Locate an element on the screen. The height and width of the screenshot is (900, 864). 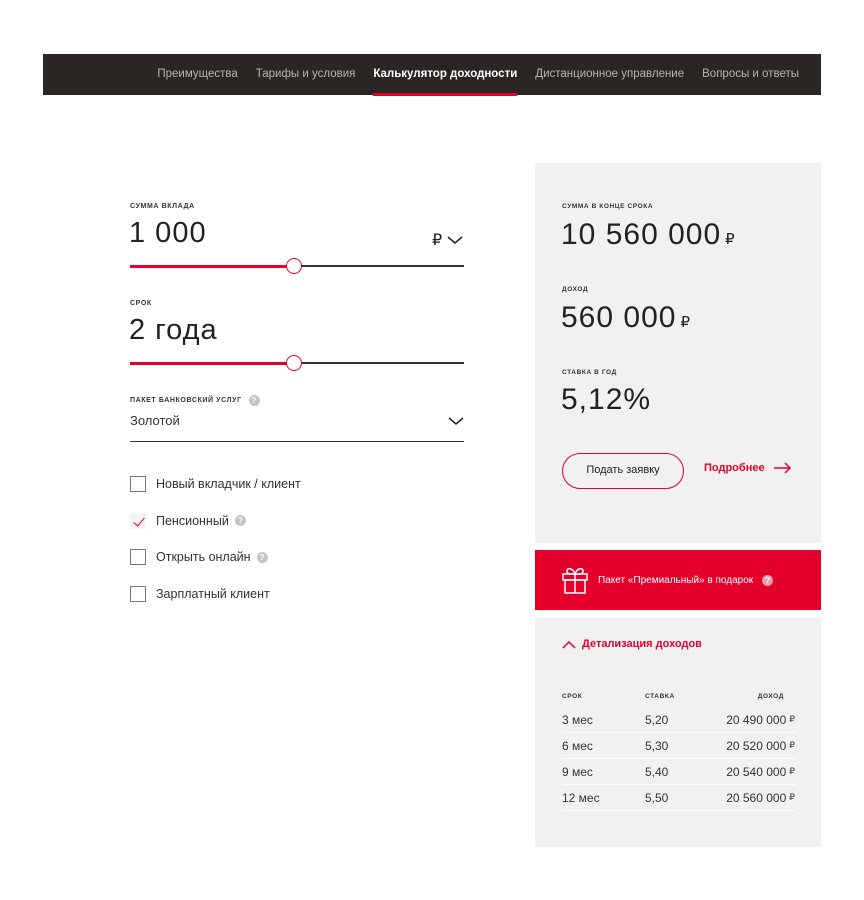
income-amount: 560 000 ₽ is located at coordinates (626, 318).